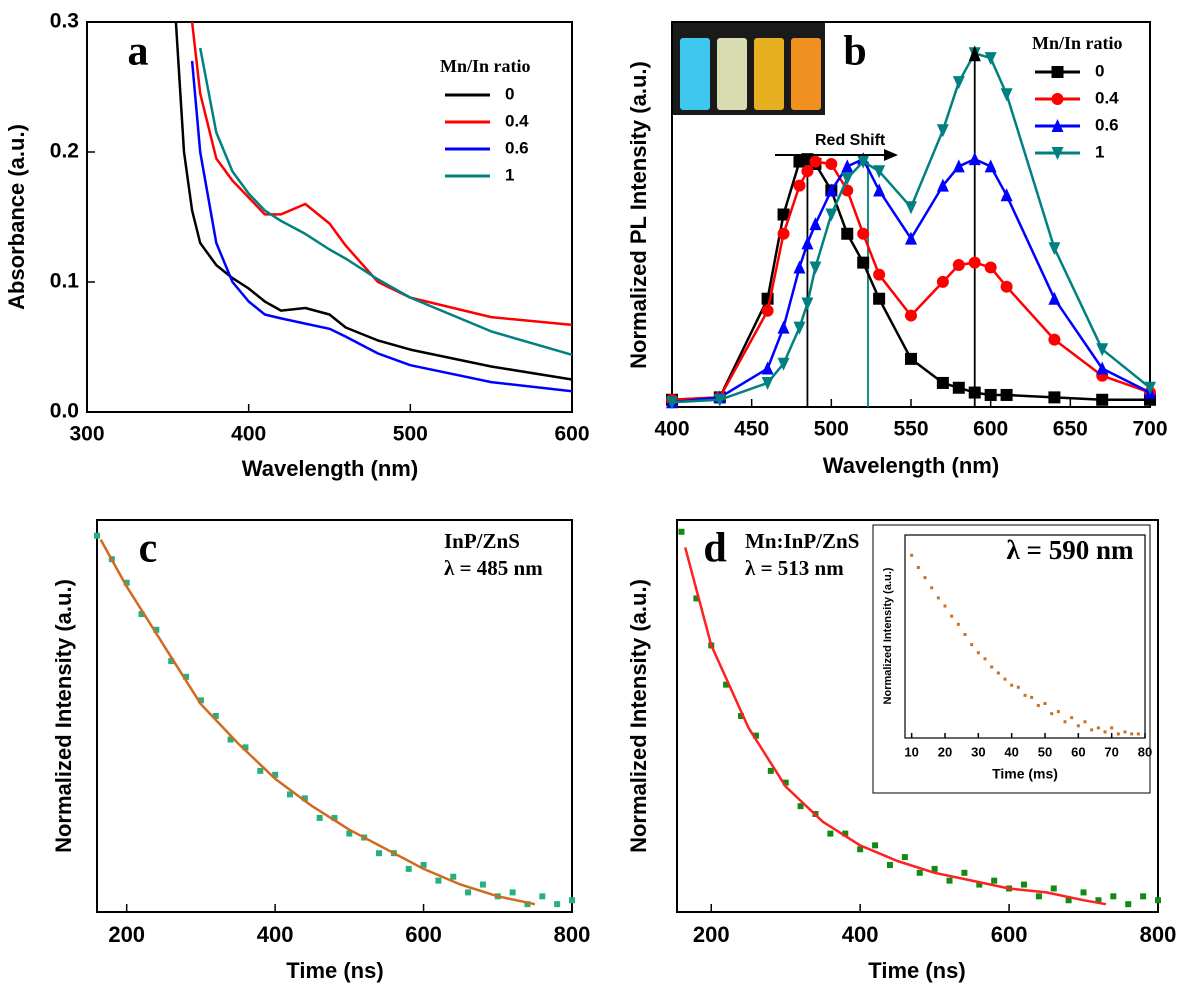  I want to click on legend-label: 0, so click(509, 93).